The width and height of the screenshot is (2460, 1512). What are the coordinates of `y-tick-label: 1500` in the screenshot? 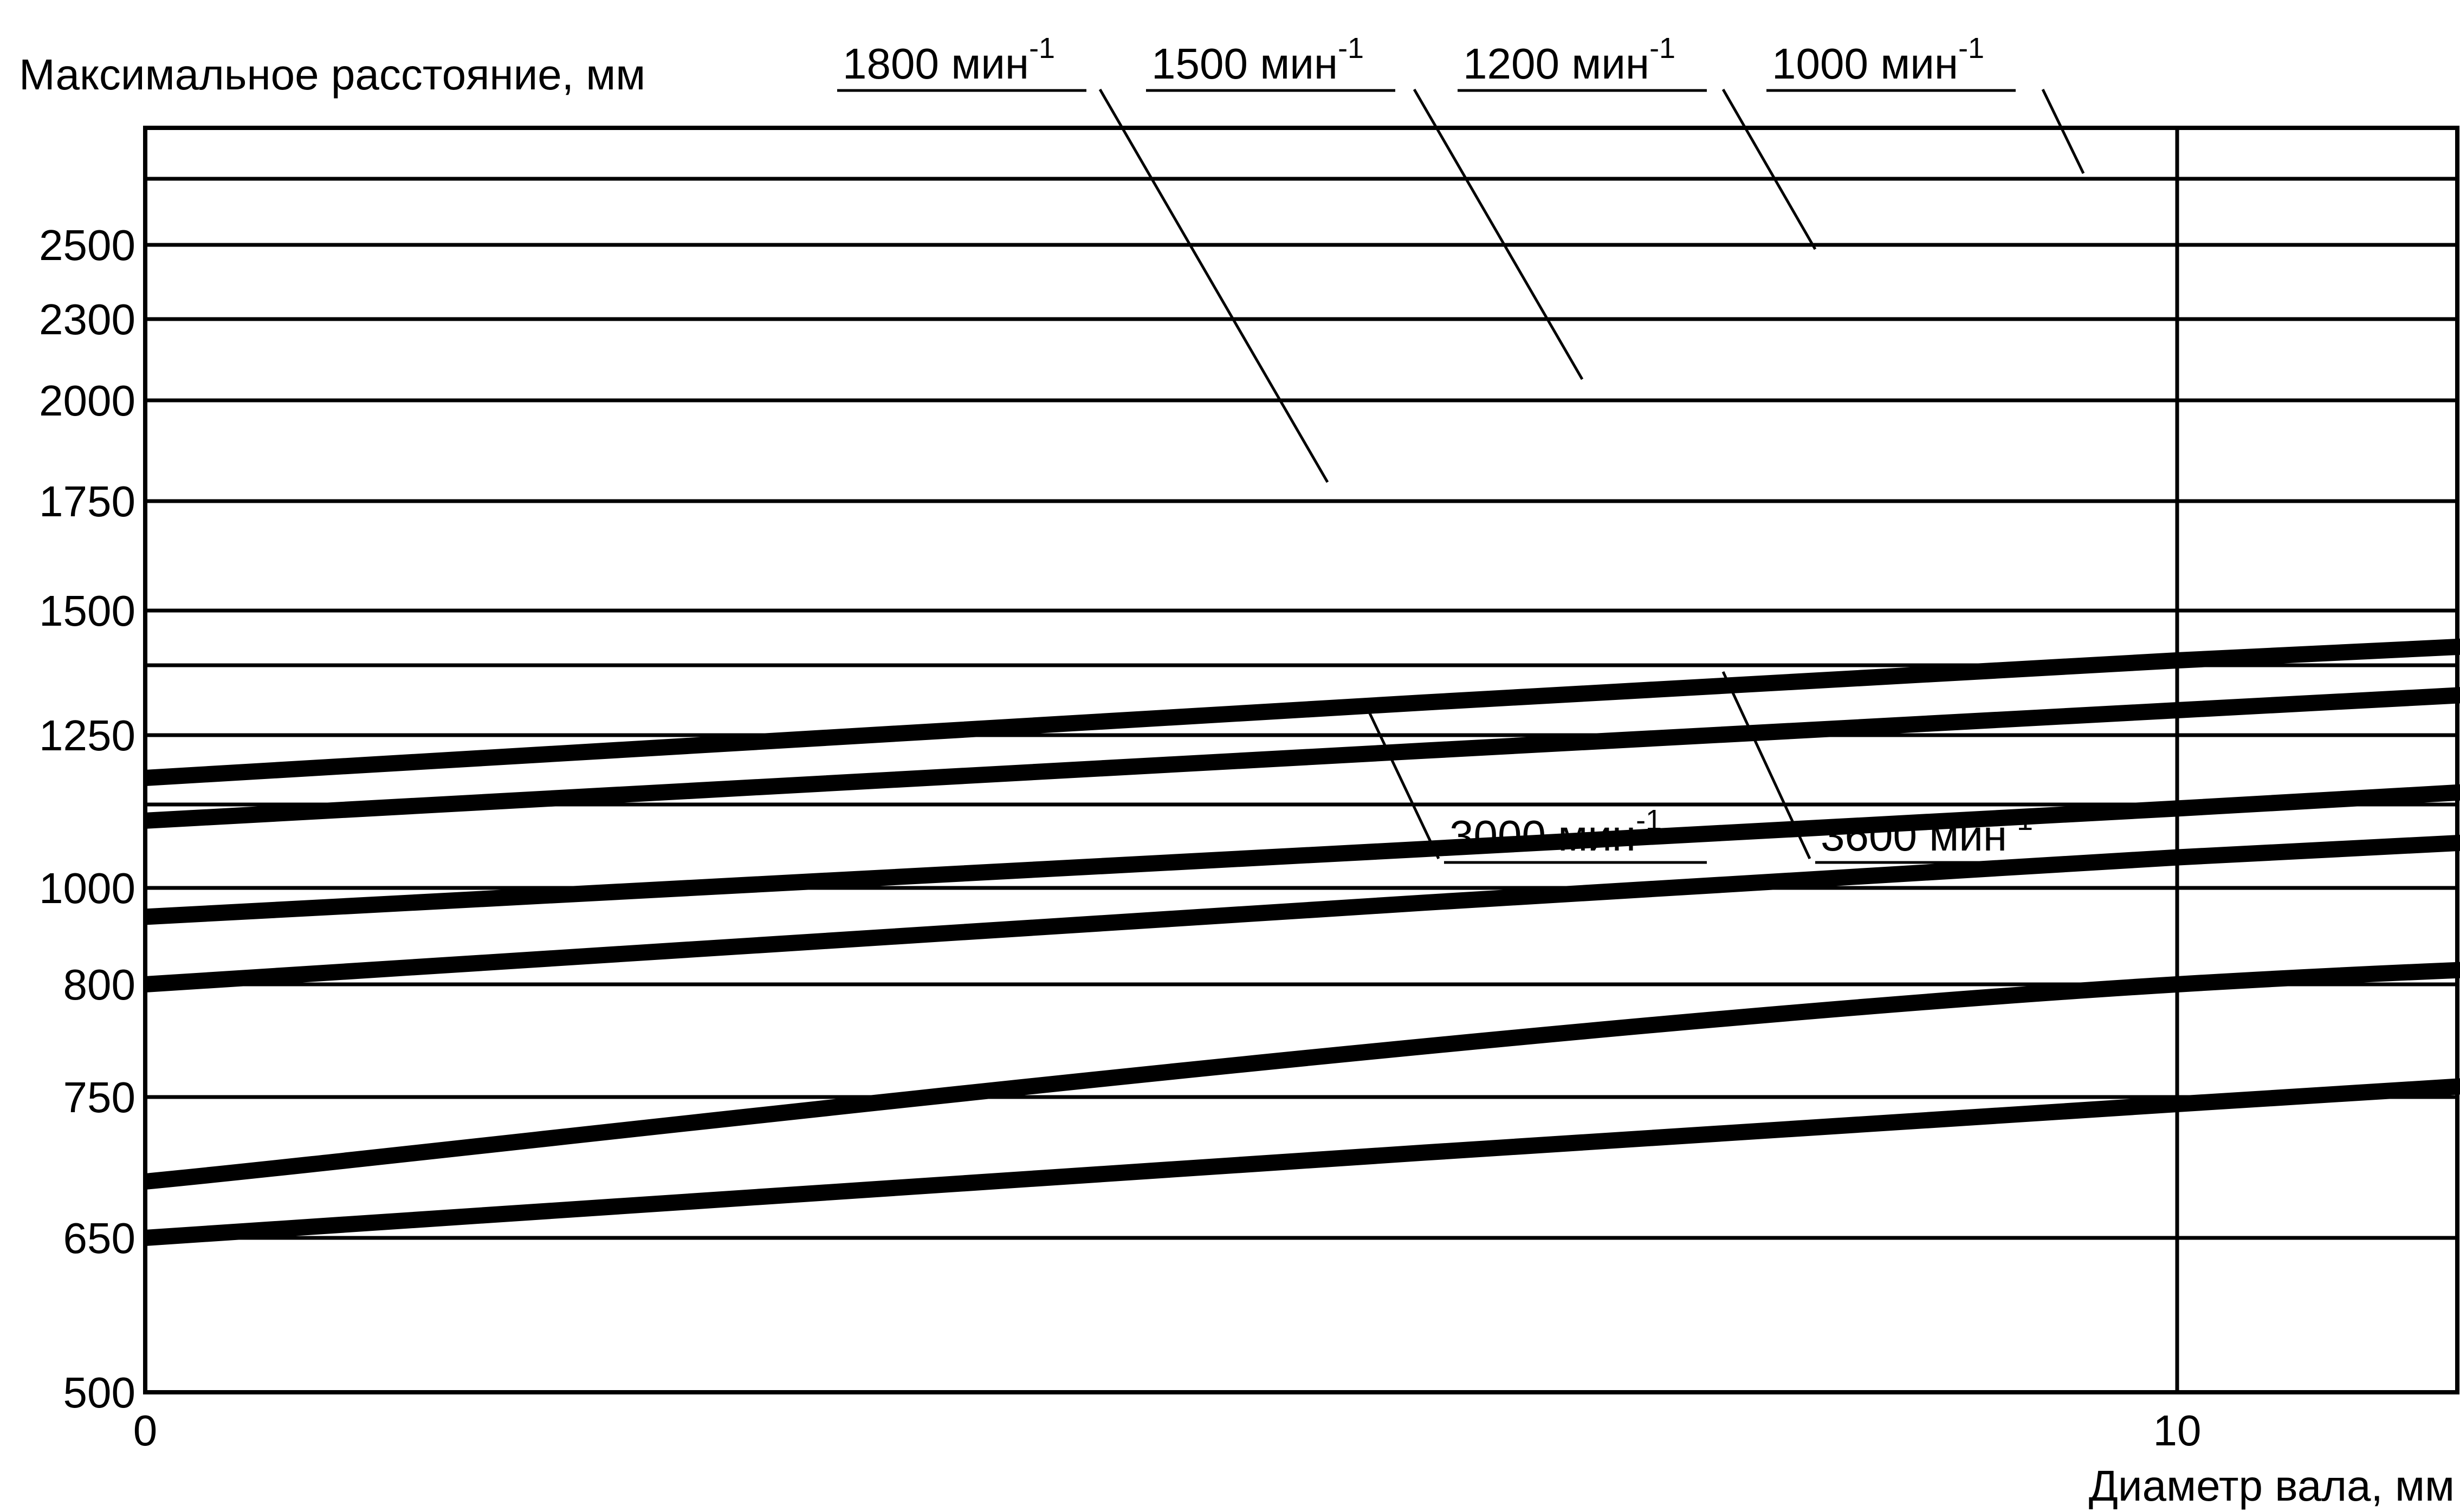 It's located at (87, 611).